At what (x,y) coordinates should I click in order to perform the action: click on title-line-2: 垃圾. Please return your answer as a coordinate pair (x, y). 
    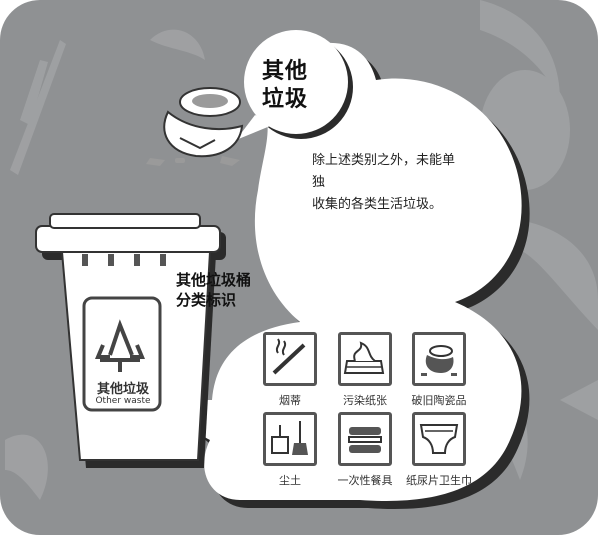
    Looking at the image, I should click on (285, 99).